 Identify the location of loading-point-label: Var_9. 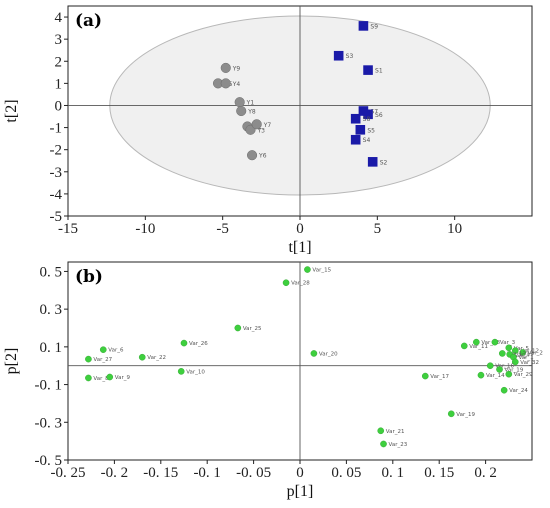
(123, 378).